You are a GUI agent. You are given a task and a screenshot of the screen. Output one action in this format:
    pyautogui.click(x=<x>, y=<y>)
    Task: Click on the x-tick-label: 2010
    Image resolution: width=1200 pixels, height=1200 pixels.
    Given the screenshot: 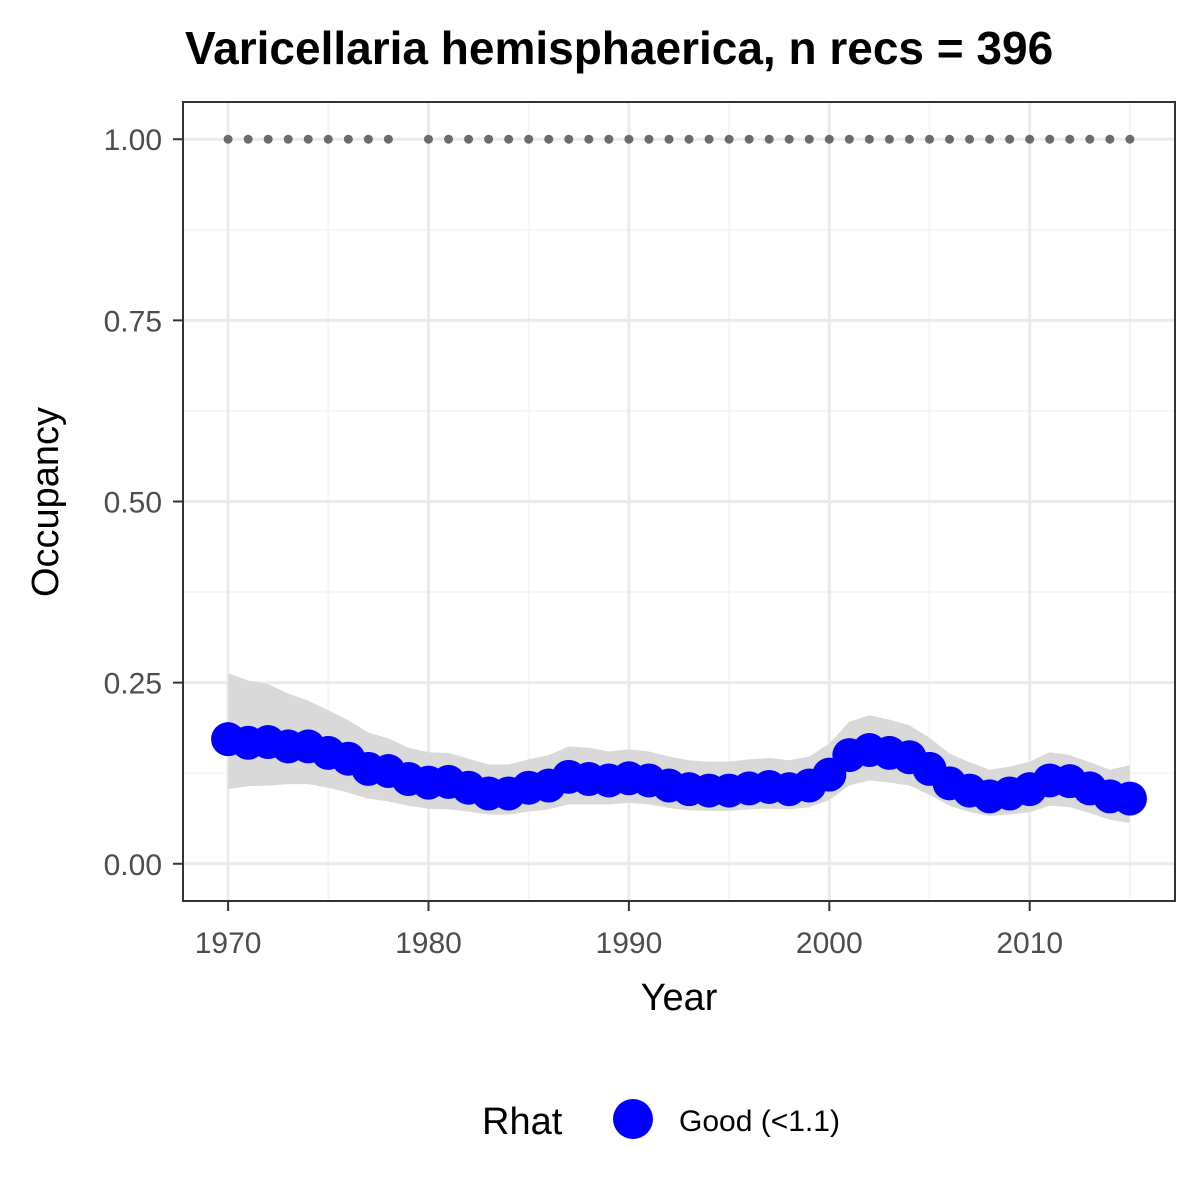 What is the action you would take?
    pyautogui.click(x=1029, y=943)
    